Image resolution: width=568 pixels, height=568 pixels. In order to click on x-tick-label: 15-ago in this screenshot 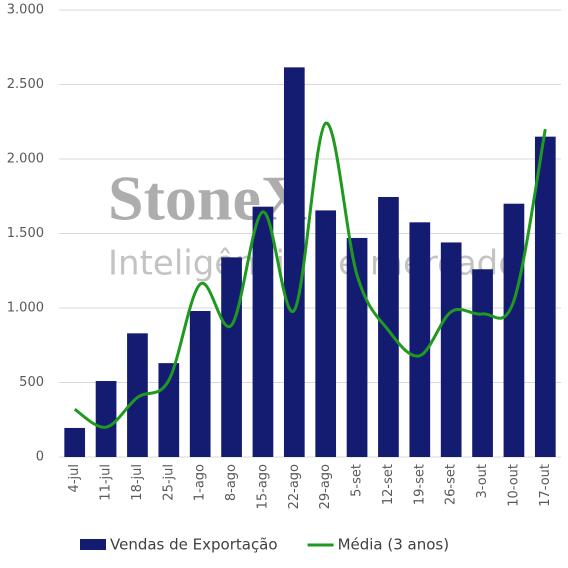, I will do `click(262, 486)`.